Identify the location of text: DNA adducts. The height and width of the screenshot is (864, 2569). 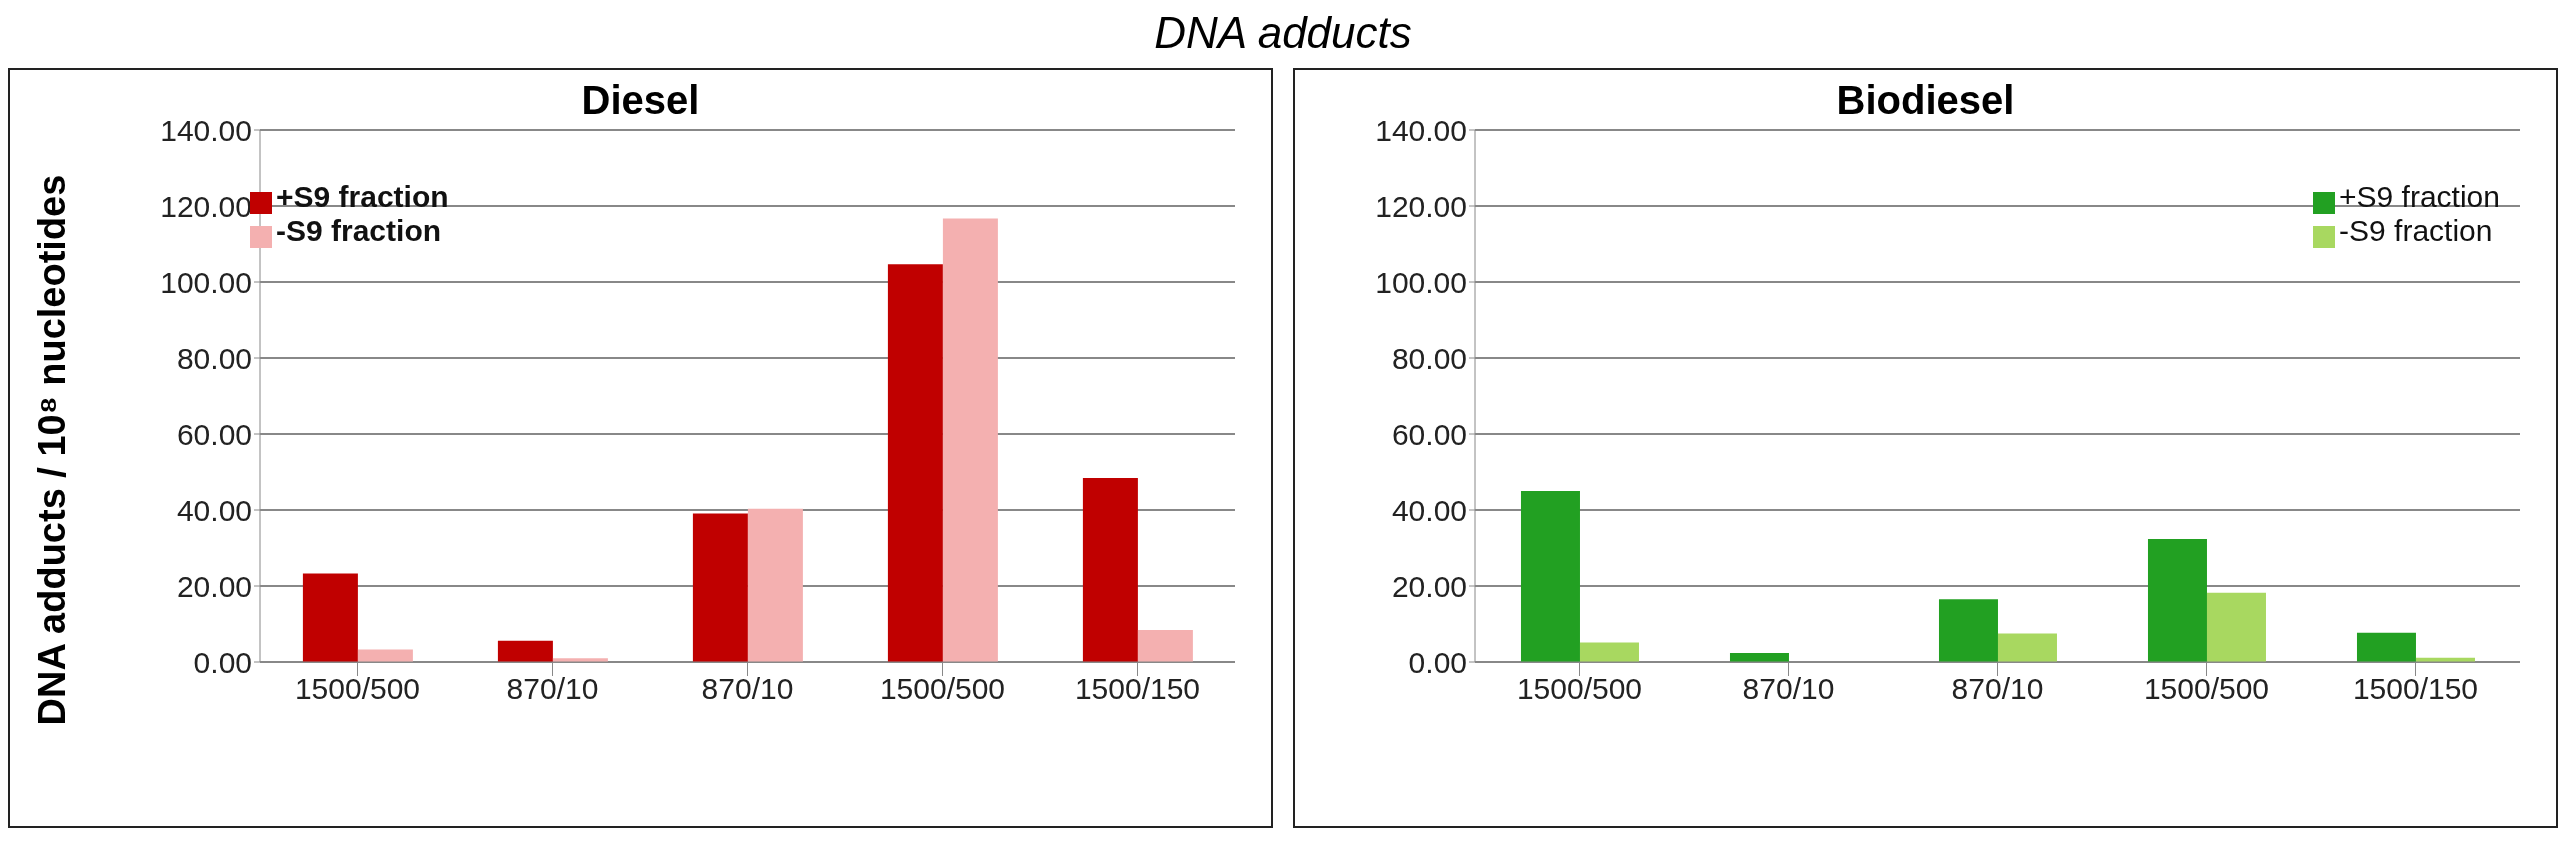
(1283, 33).